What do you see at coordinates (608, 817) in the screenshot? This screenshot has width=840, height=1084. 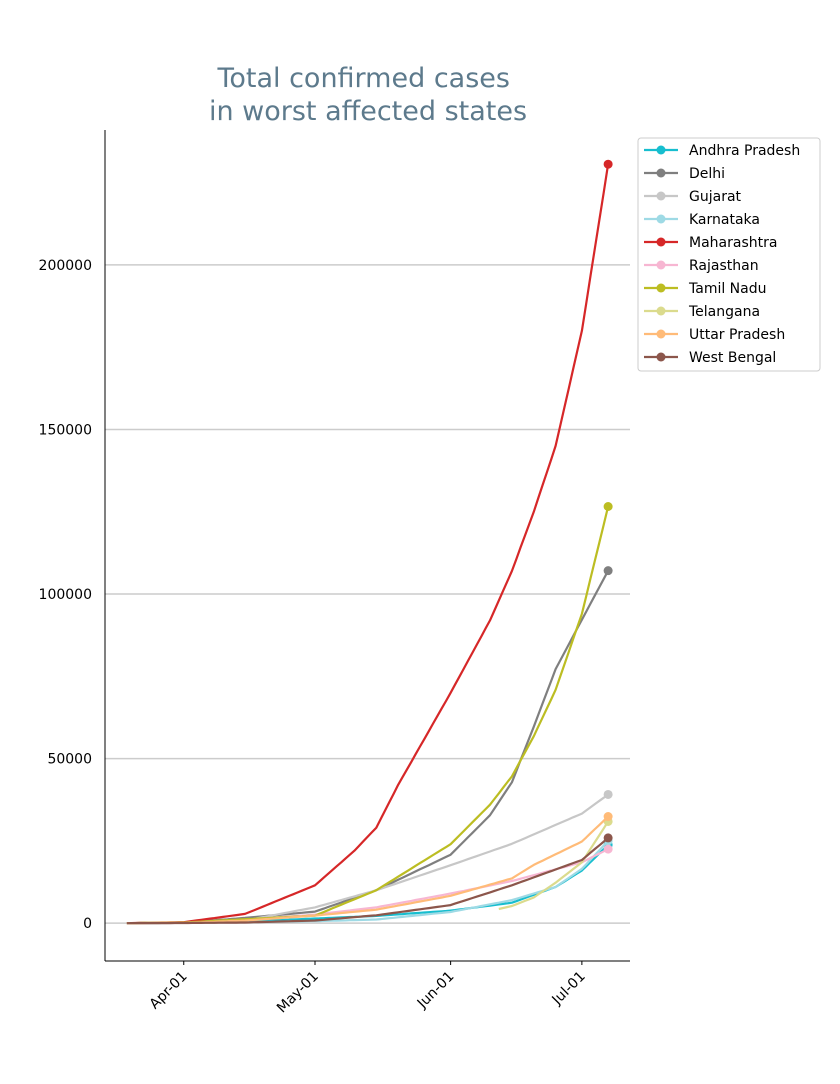 I see `series-end-marker-uttar-pradesh` at bounding box center [608, 817].